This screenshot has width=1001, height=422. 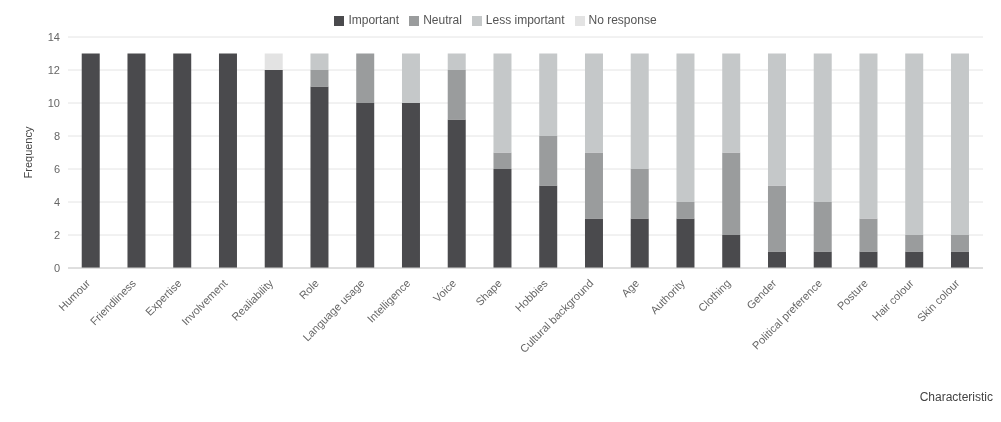 I want to click on legend-label: Neutral, so click(x=442, y=20).